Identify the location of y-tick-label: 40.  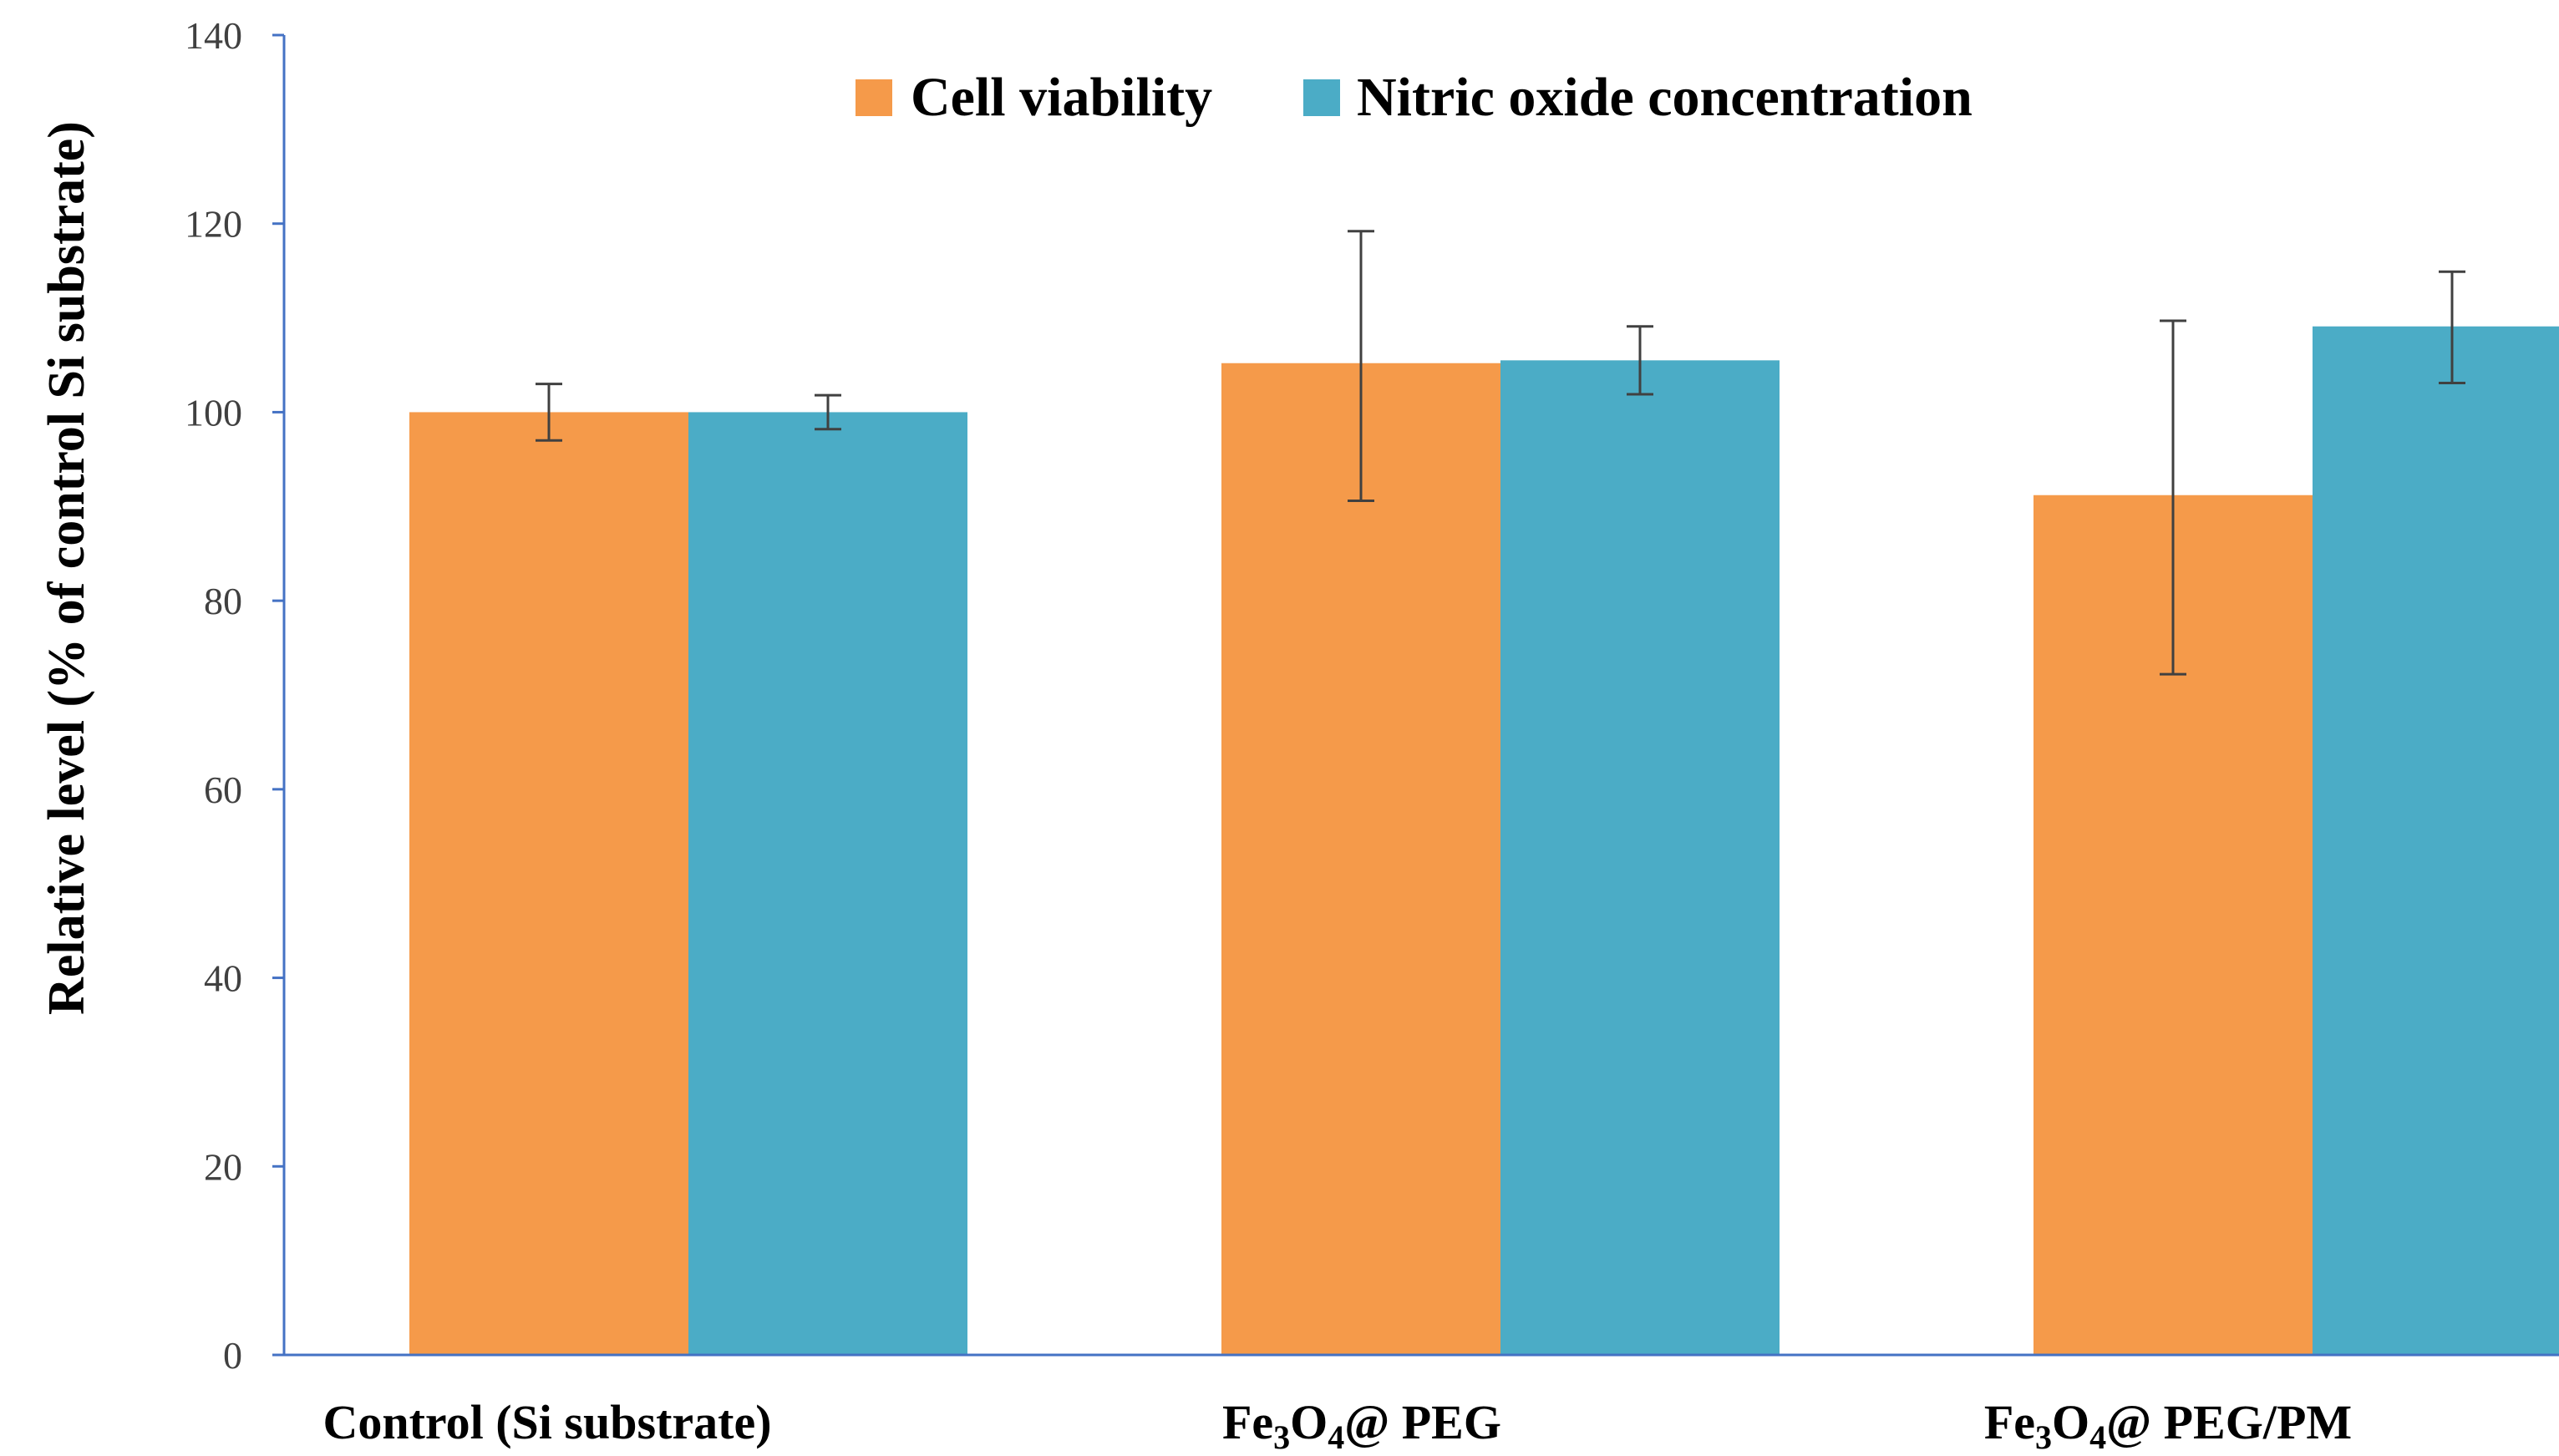
(223, 978).